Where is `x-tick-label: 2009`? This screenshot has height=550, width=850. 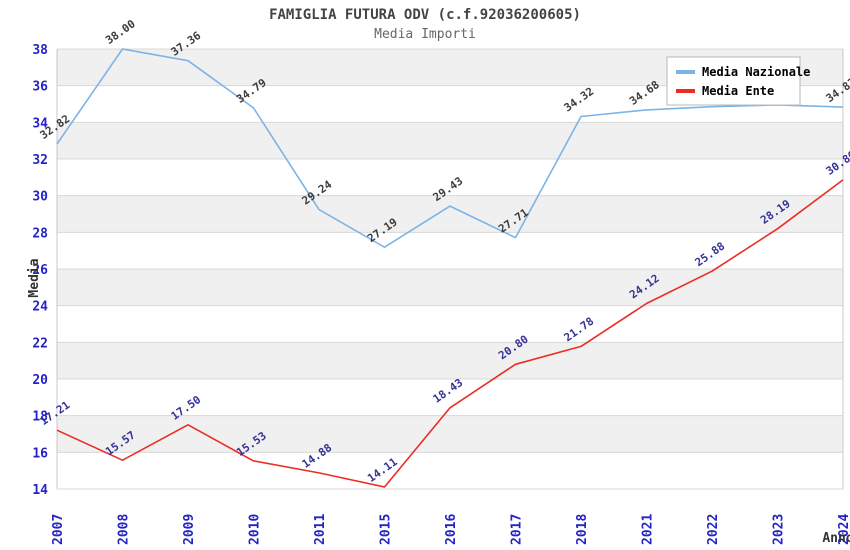 x-tick-label: 2009 is located at coordinates (189, 529).